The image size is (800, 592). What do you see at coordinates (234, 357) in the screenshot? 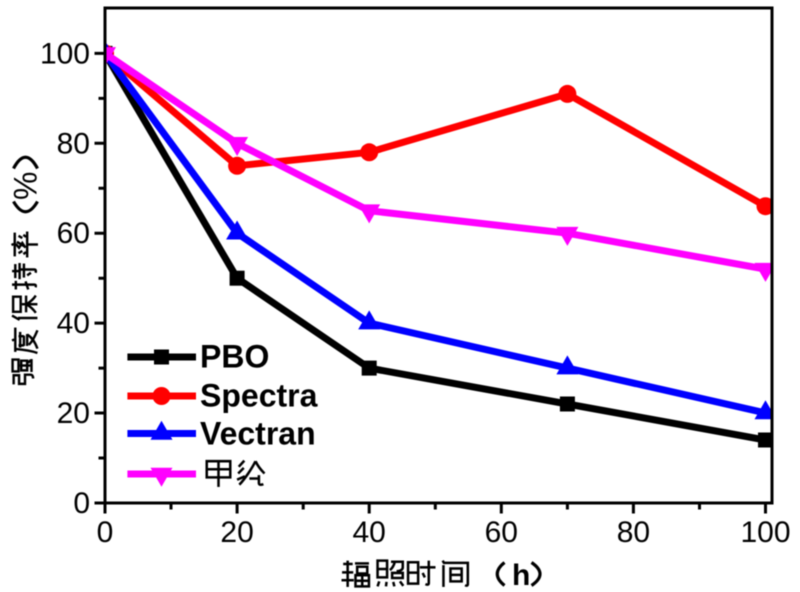
I see `svg-text: PBO` at bounding box center [234, 357].